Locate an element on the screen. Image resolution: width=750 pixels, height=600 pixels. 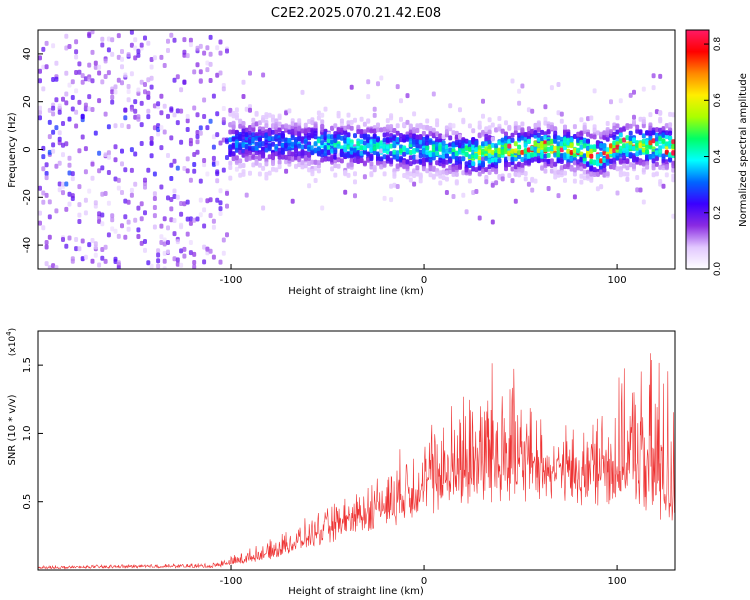
snr-multiplier-exponent: 4 is located at coordinates (9, 333).